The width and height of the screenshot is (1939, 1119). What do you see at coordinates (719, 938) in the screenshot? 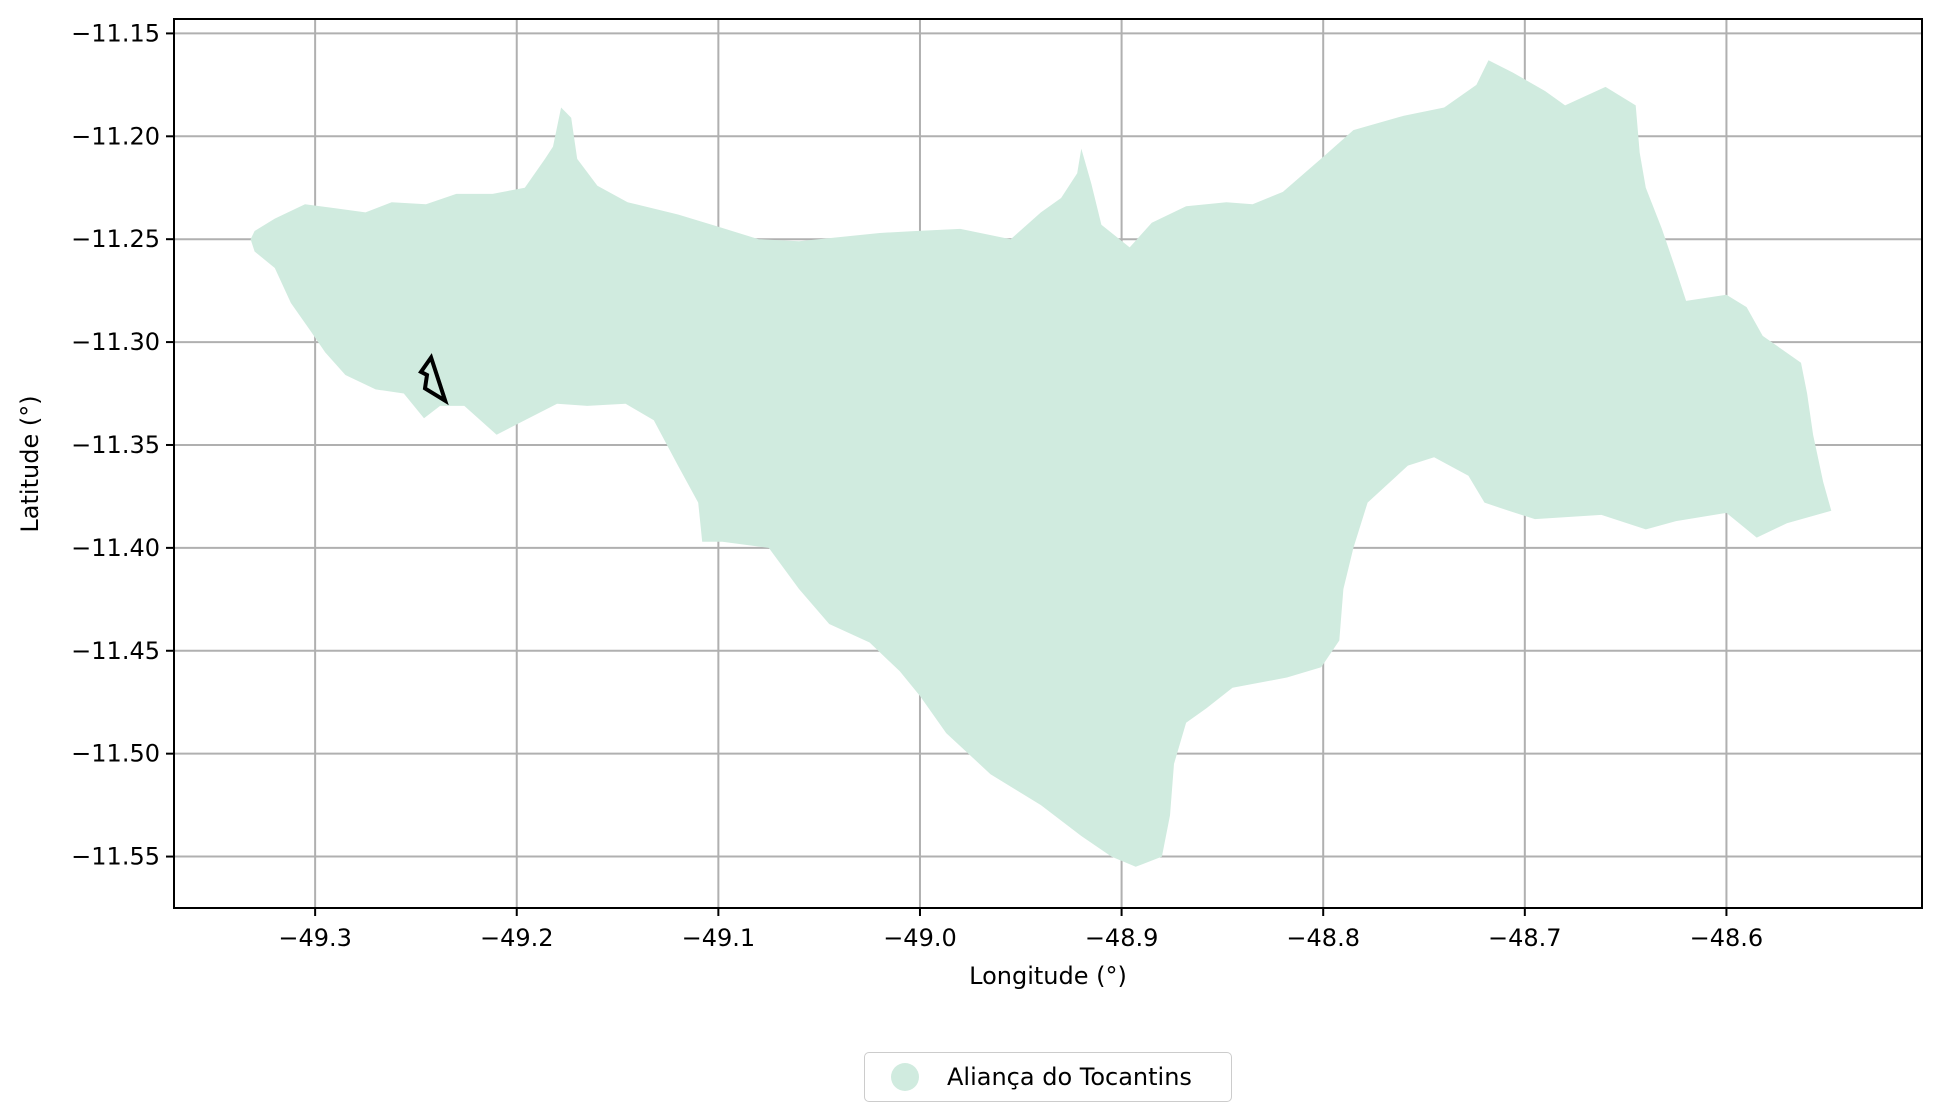
I see `x-tick-label-2: −49.1` at bounding box center [719, 938].